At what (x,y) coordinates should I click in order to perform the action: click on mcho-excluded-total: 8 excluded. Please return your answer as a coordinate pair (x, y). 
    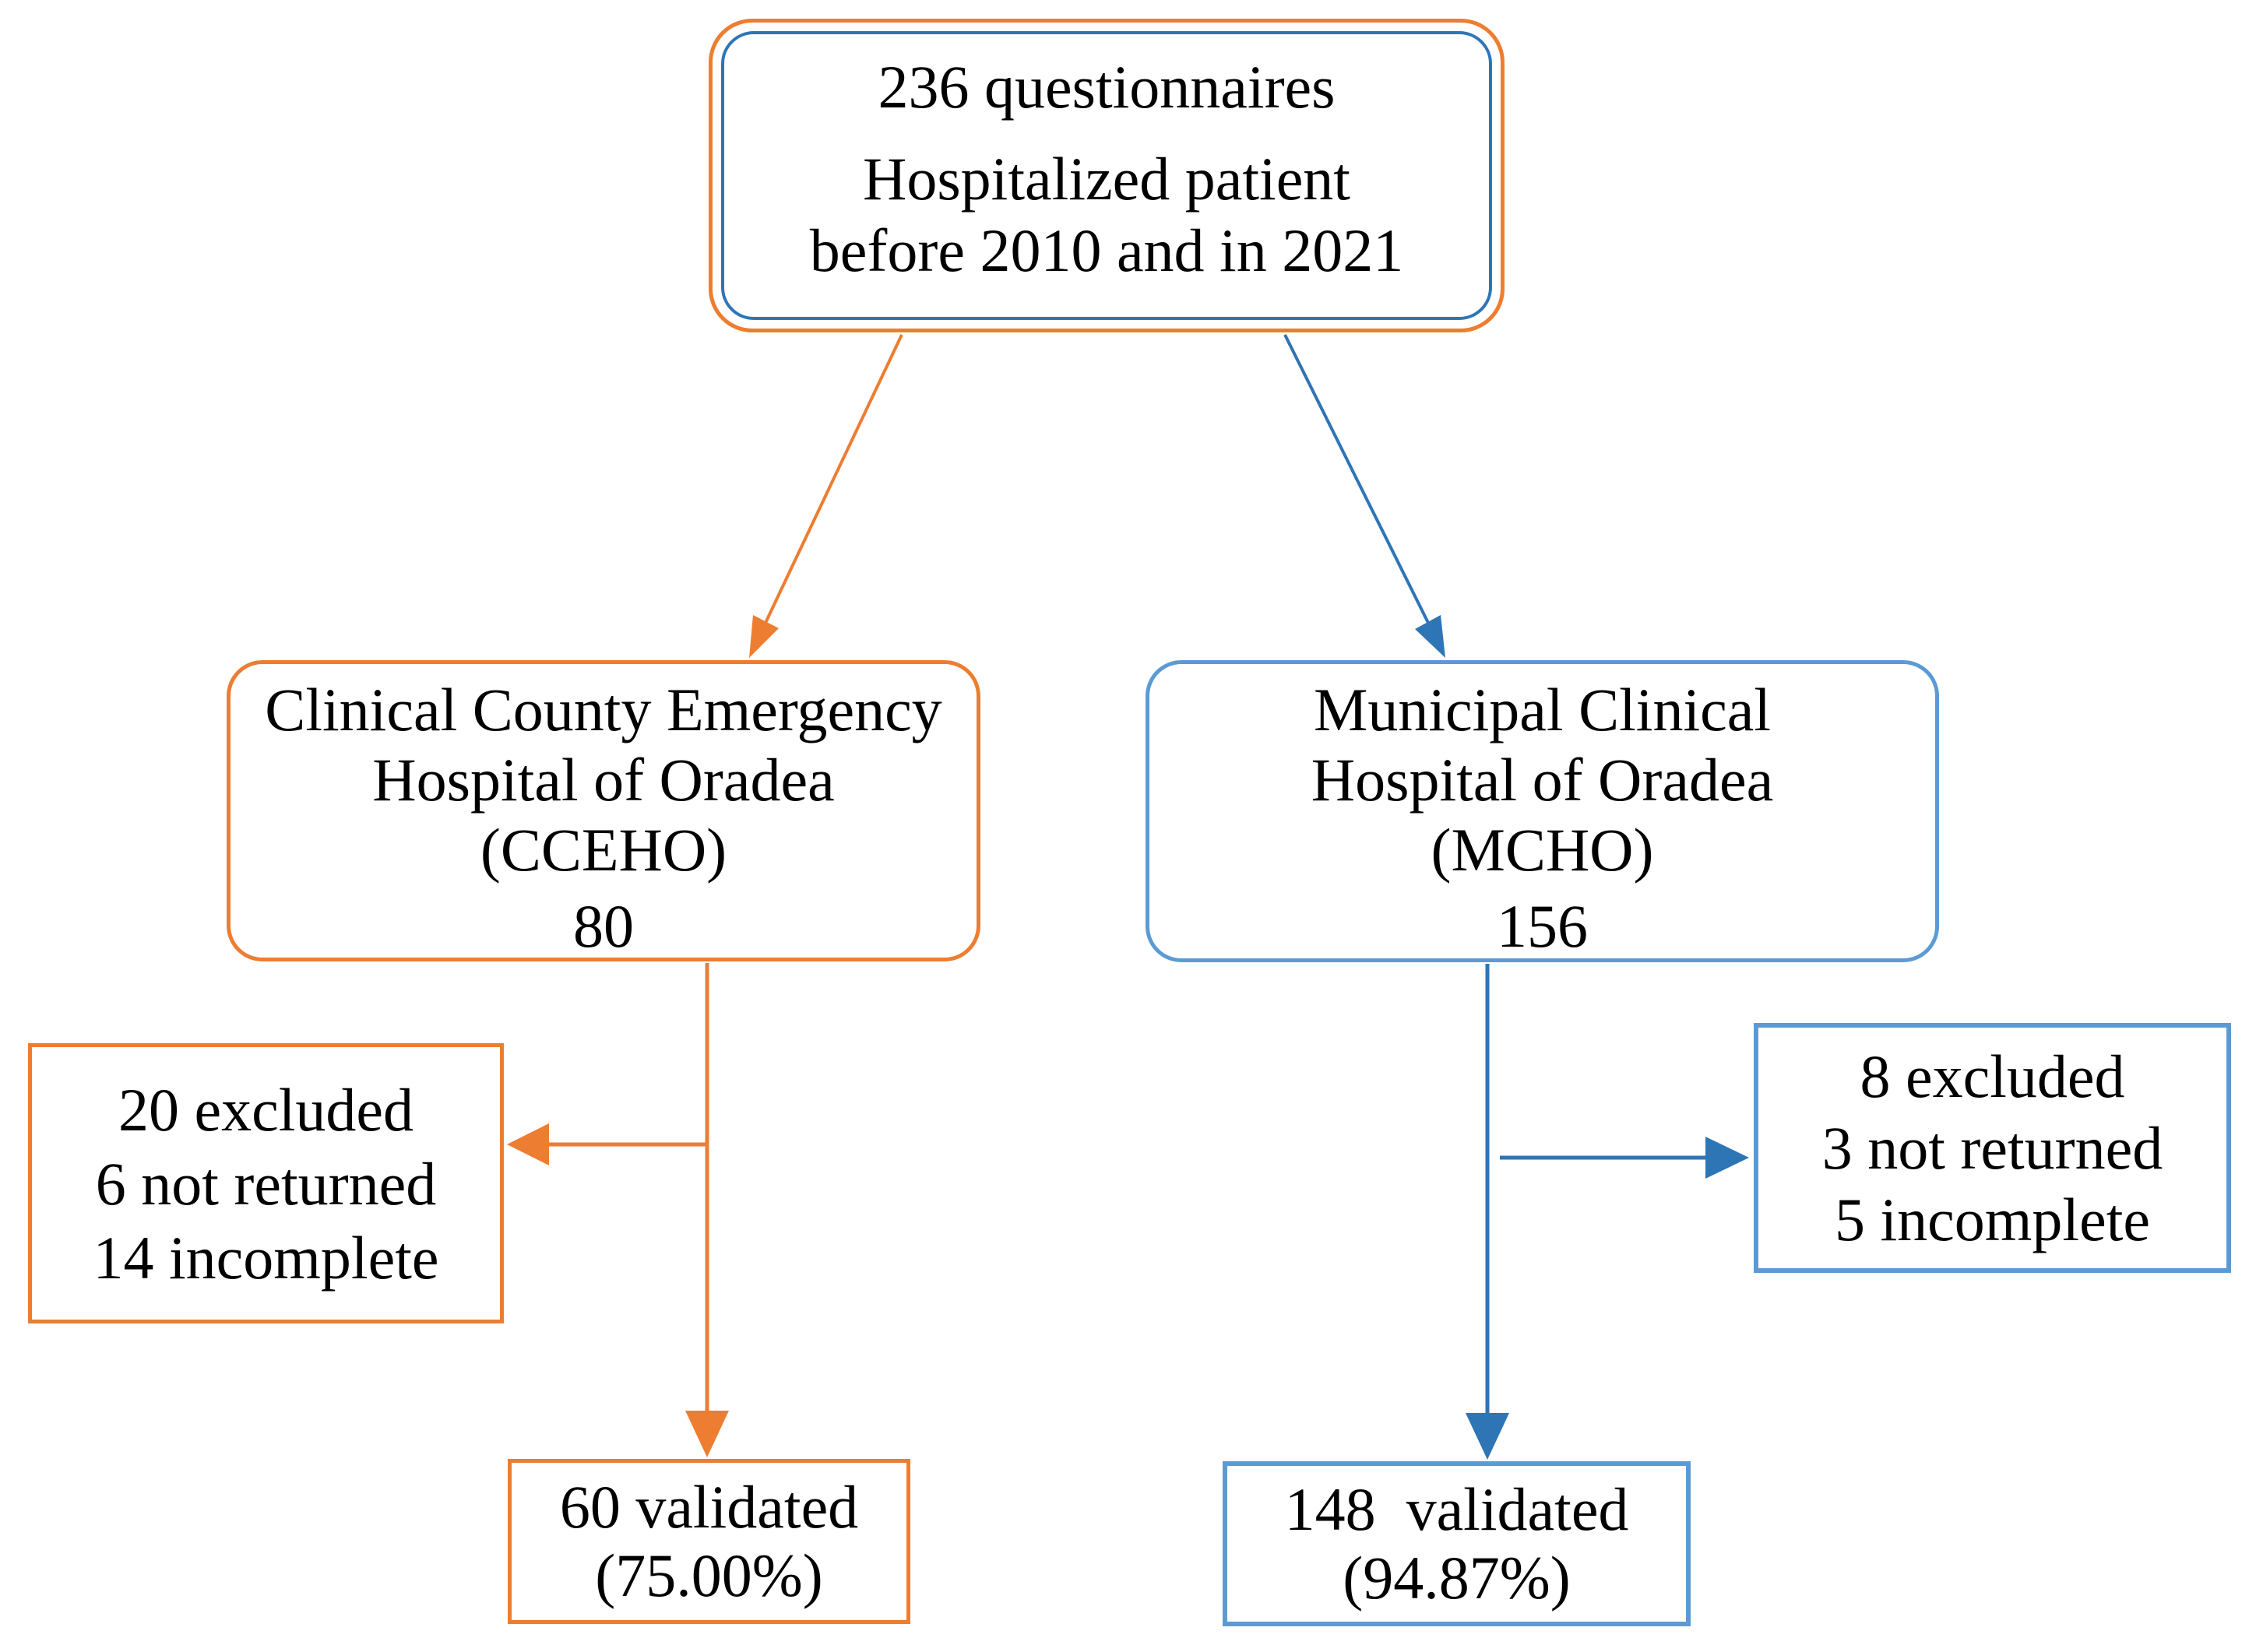
    Looking at the image, I should click on (1992, 1076).